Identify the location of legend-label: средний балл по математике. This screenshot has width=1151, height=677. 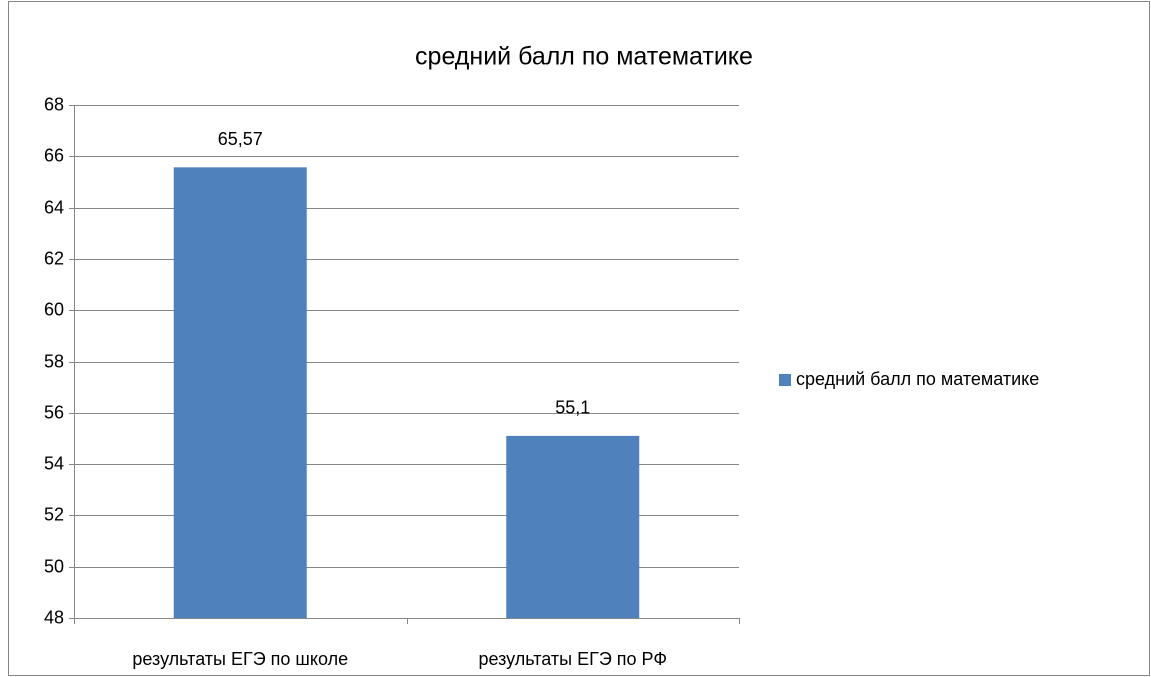
(917, 379).